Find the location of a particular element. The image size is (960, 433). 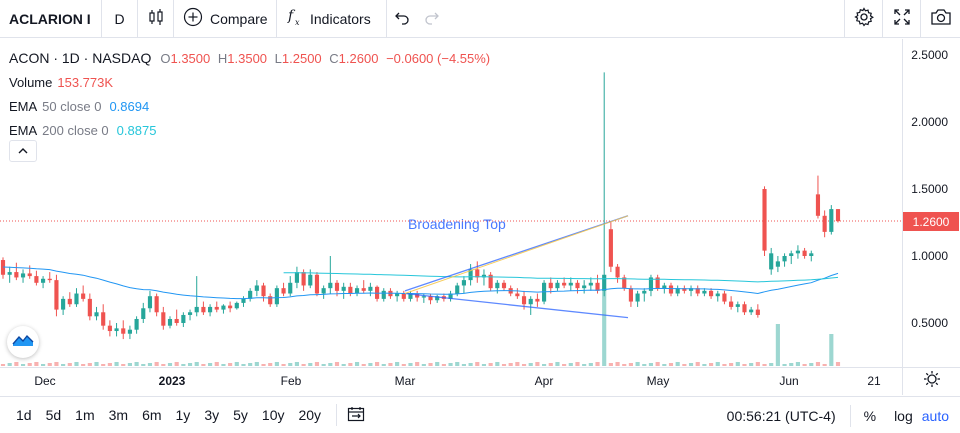

range-3m-button: 3m is located at coordinates (118, 415).